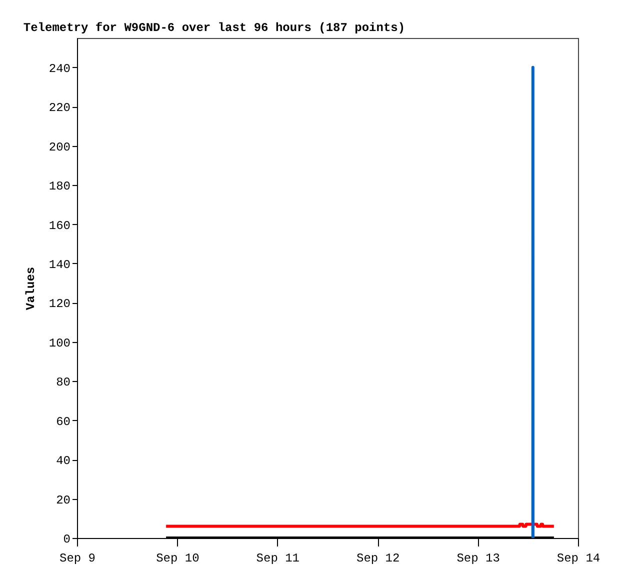  I want to click on y-tick-label: 240, so click(59, 69).